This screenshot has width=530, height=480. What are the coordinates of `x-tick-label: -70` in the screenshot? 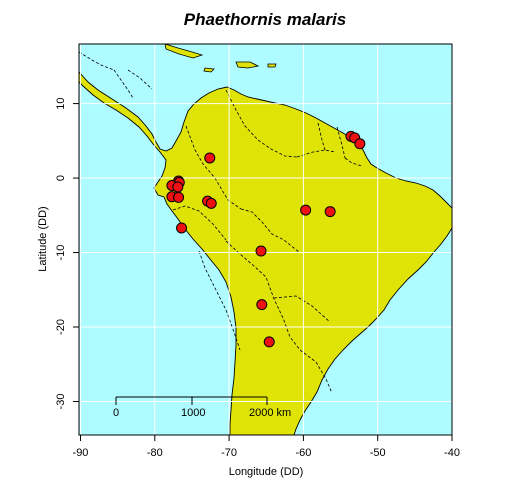 It's located at (229, 453).